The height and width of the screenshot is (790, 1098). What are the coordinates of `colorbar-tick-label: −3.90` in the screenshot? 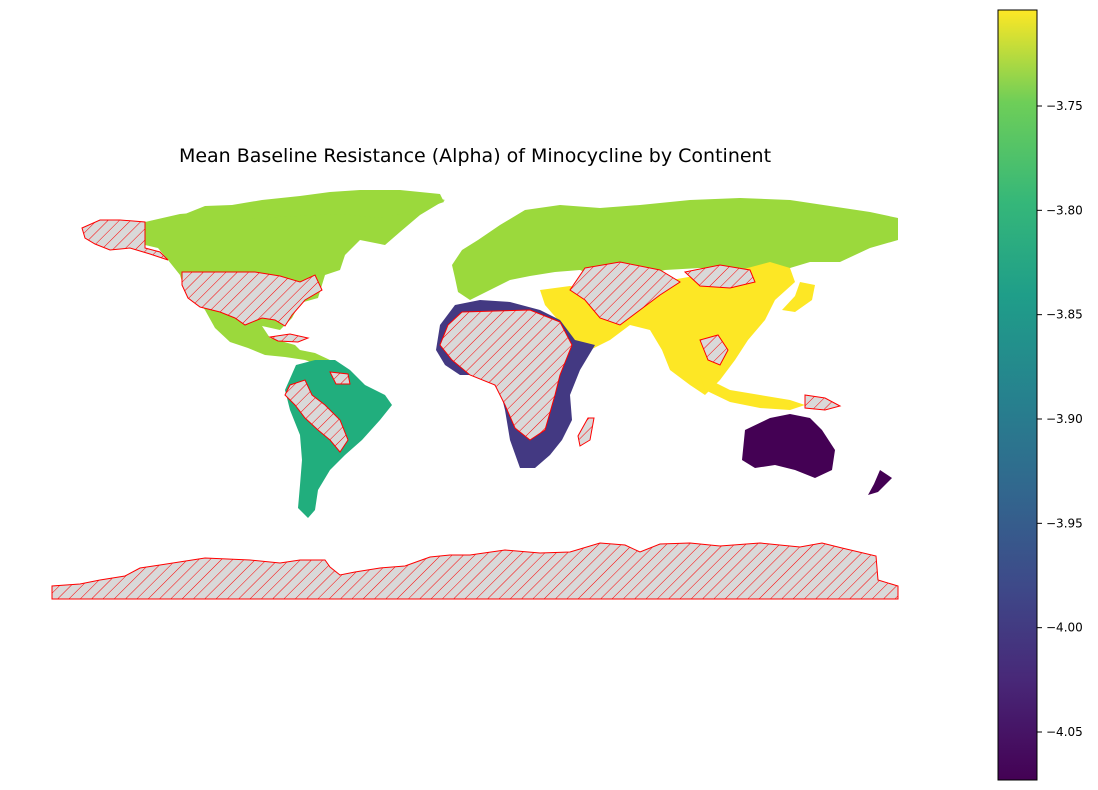 It's located at (1064, 419).